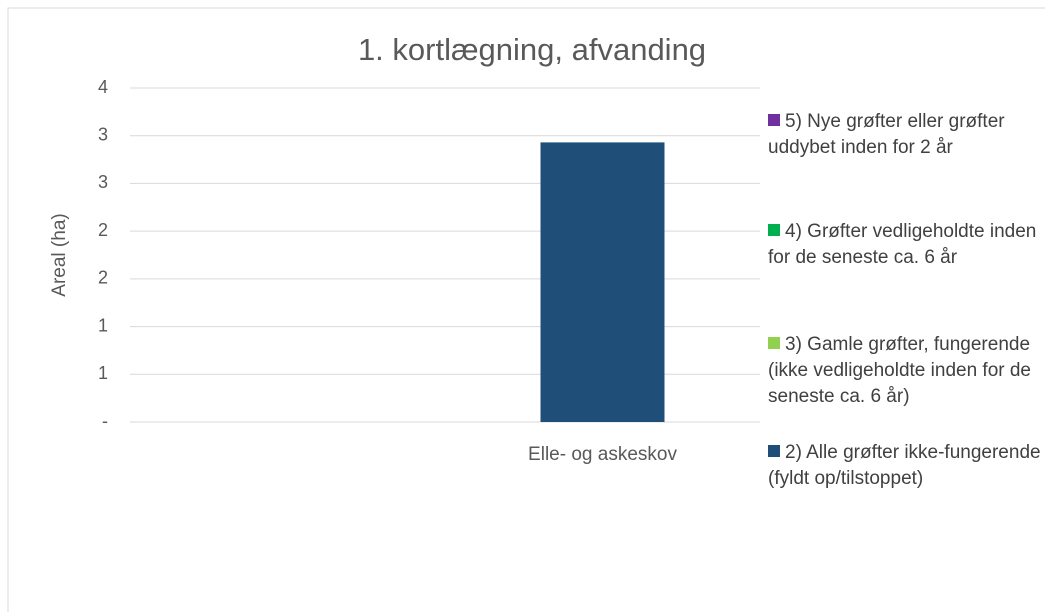  What do you see at coordinates (602, 282) in the screenshot?
I see `bar` at bounding box center [602, 282].